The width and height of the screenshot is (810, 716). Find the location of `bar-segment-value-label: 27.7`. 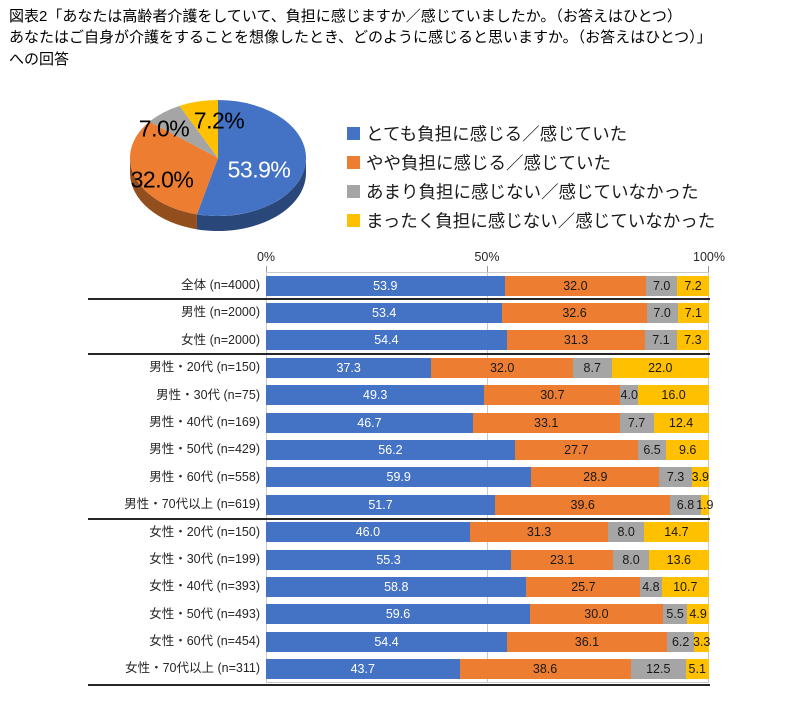

bar-segment-value-label: 27.7 is located at coordinates (576, 450).